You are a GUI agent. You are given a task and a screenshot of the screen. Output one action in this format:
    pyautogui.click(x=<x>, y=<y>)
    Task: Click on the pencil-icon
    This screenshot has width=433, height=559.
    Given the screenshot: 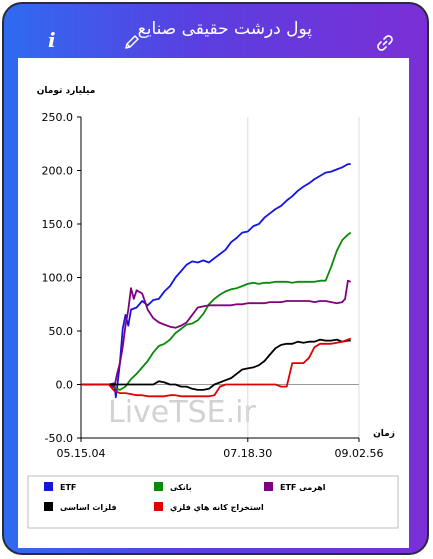 What is the action you would take?
    pyautogui.click(x=132, y=42)
    